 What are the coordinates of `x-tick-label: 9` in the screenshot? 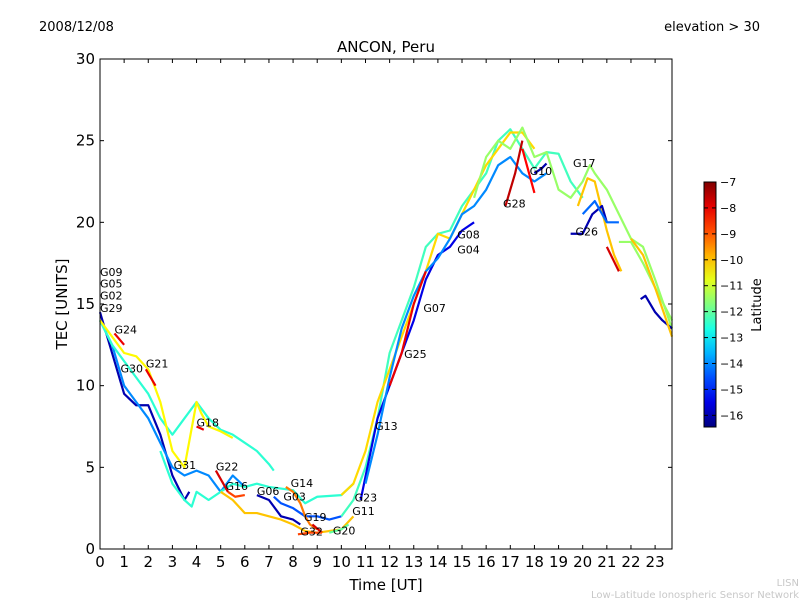 It's located at (317, 562).